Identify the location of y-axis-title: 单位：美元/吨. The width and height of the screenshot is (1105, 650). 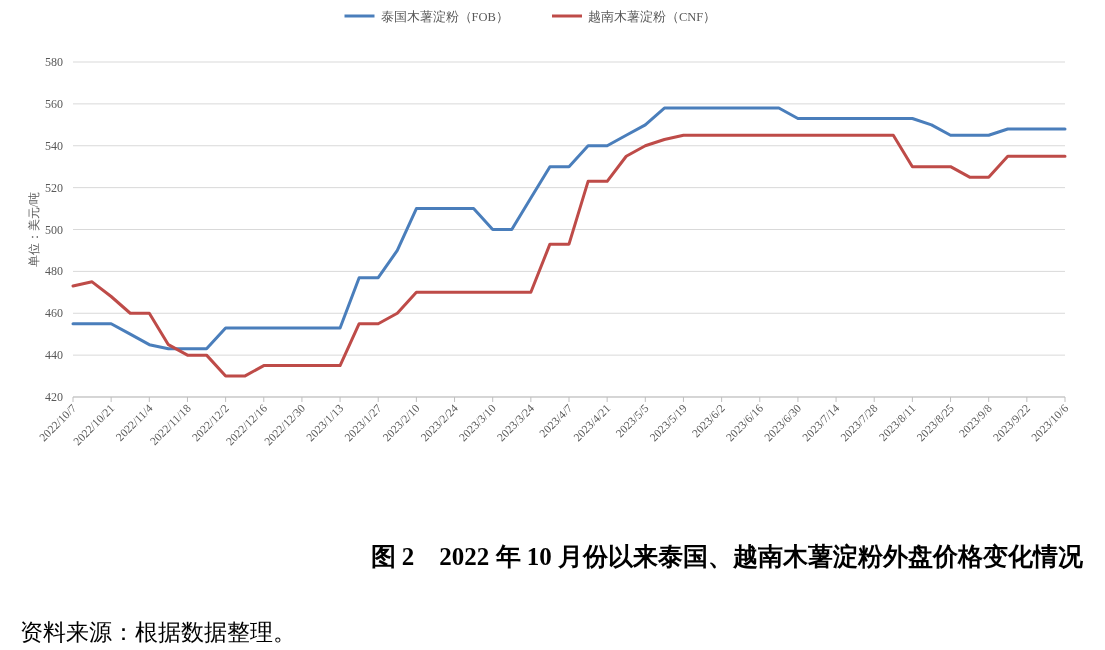
(34, 229).